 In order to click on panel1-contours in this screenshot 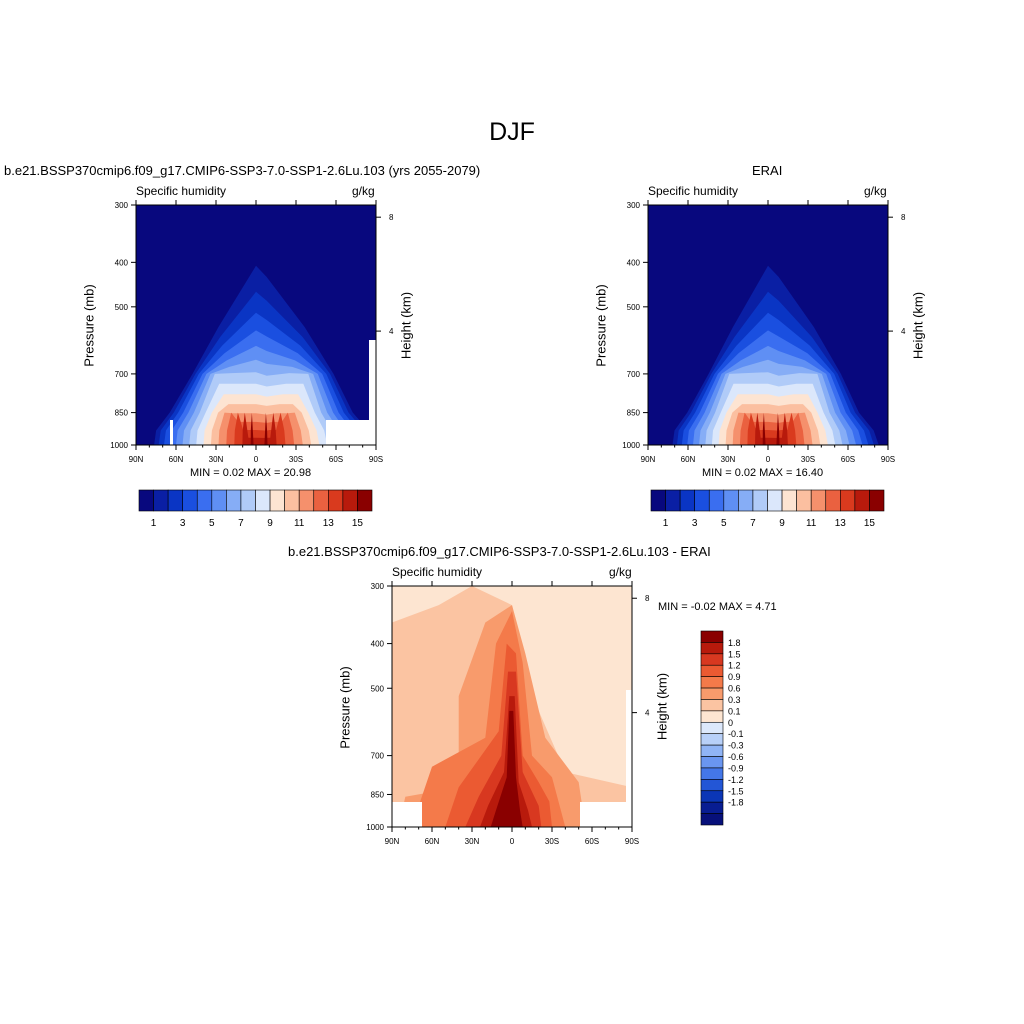, I will do `click(256, 325)`.